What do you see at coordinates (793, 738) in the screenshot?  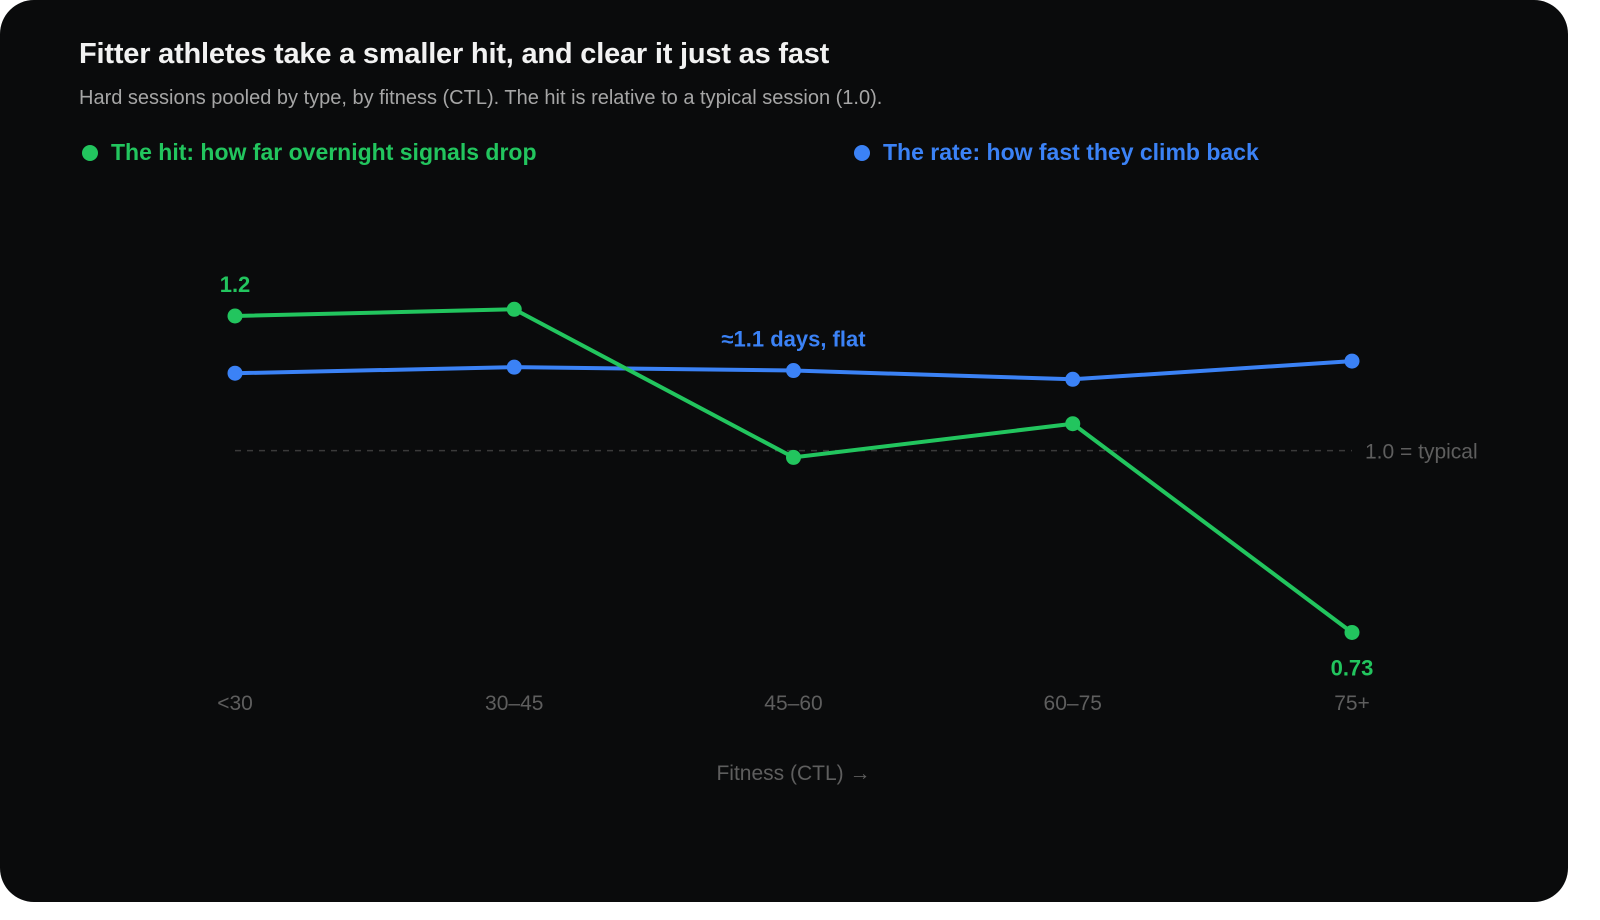 I see `x-axis: <30 30–45 45–60 60–75 75+ Fitness (CTL) →` at bounding box center [793, 738].